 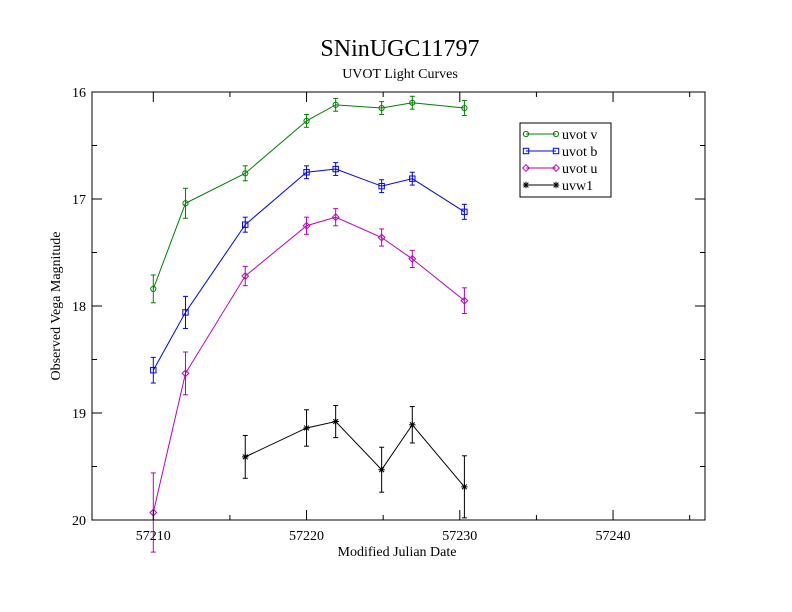 I want to click on series-line-uvot-b, so click(x=308, y=269).